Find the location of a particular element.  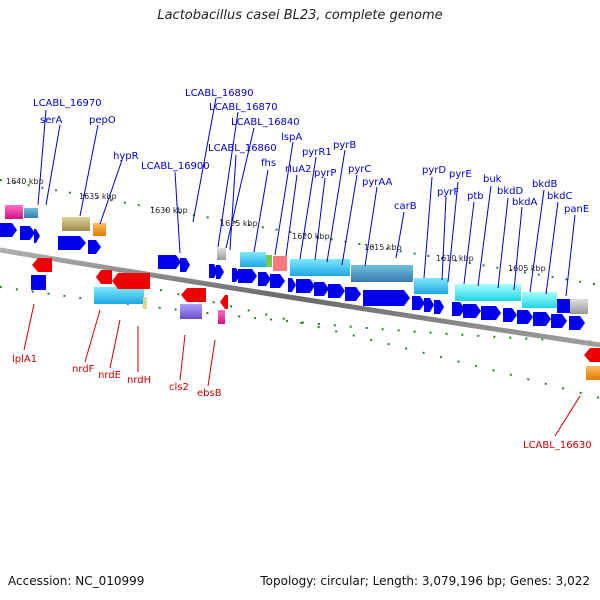

gene-label: nrdF is located at coordinates (83, 369).